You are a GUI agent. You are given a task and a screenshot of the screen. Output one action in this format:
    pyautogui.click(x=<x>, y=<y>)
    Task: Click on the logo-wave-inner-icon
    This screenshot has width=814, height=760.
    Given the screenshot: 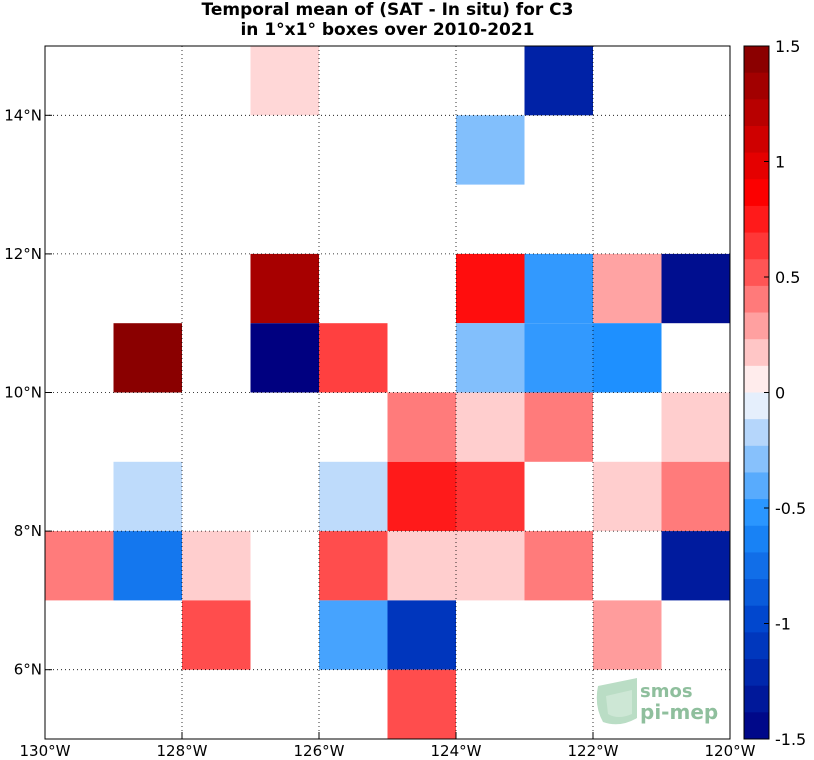 What is the action you would take?
    pyautogui.click(x=619, y=703)
    